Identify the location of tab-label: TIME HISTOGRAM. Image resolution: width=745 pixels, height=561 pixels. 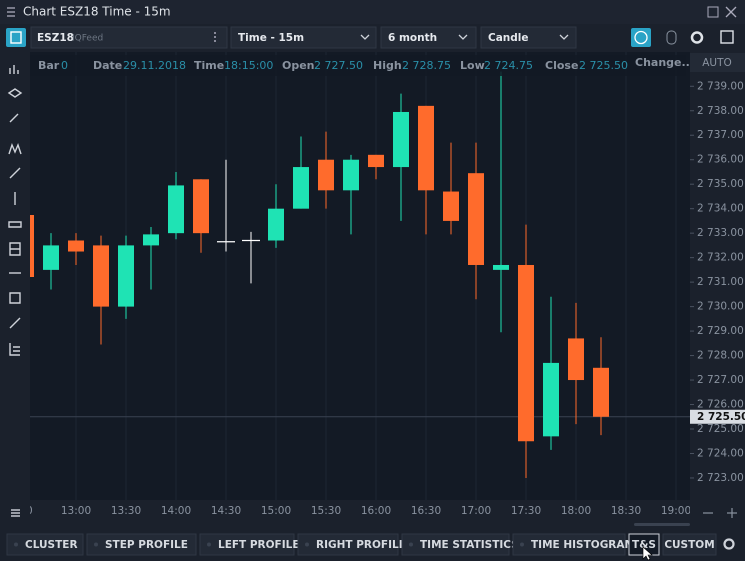
(583, 545).